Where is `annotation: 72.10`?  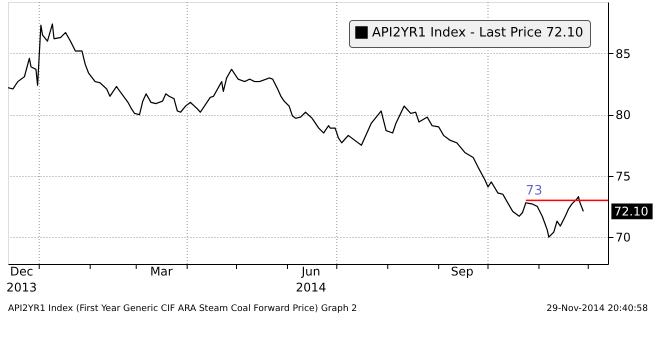
annotation: 72.10 is located at coordinates (631, 211).